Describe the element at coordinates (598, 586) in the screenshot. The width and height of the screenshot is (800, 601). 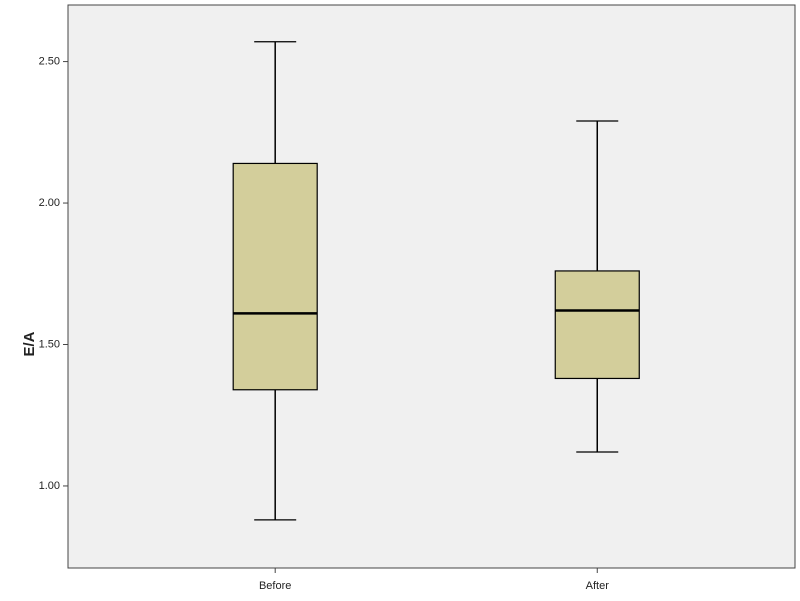
I see `x-tick-label: After` at that location.